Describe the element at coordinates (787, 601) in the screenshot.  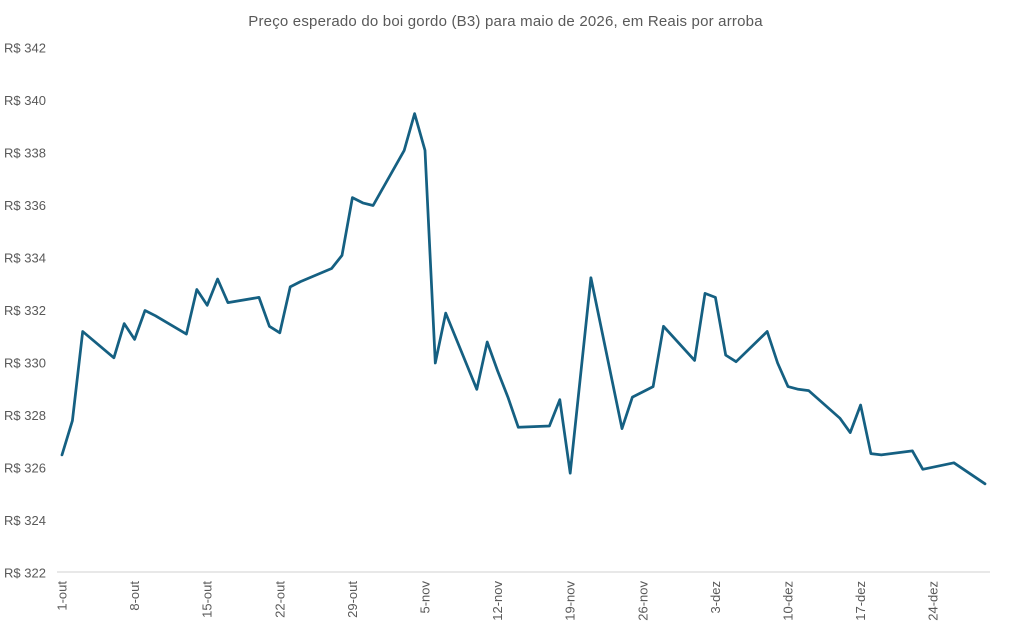
I see `x-axis-label: 10-dez` at that location.